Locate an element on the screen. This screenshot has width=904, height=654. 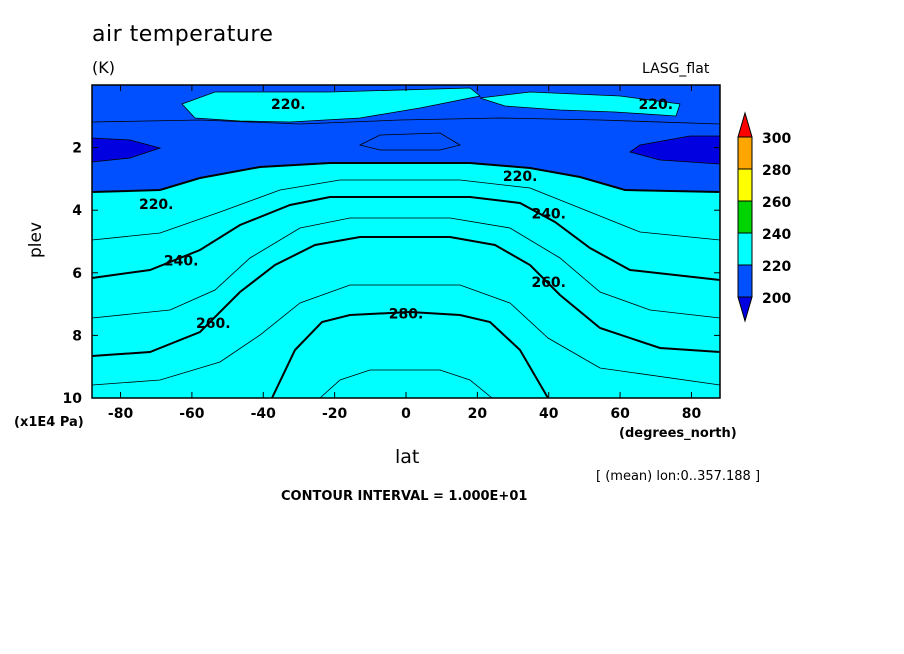
y-tick-label: 4 is located at coordinates (77, 211).